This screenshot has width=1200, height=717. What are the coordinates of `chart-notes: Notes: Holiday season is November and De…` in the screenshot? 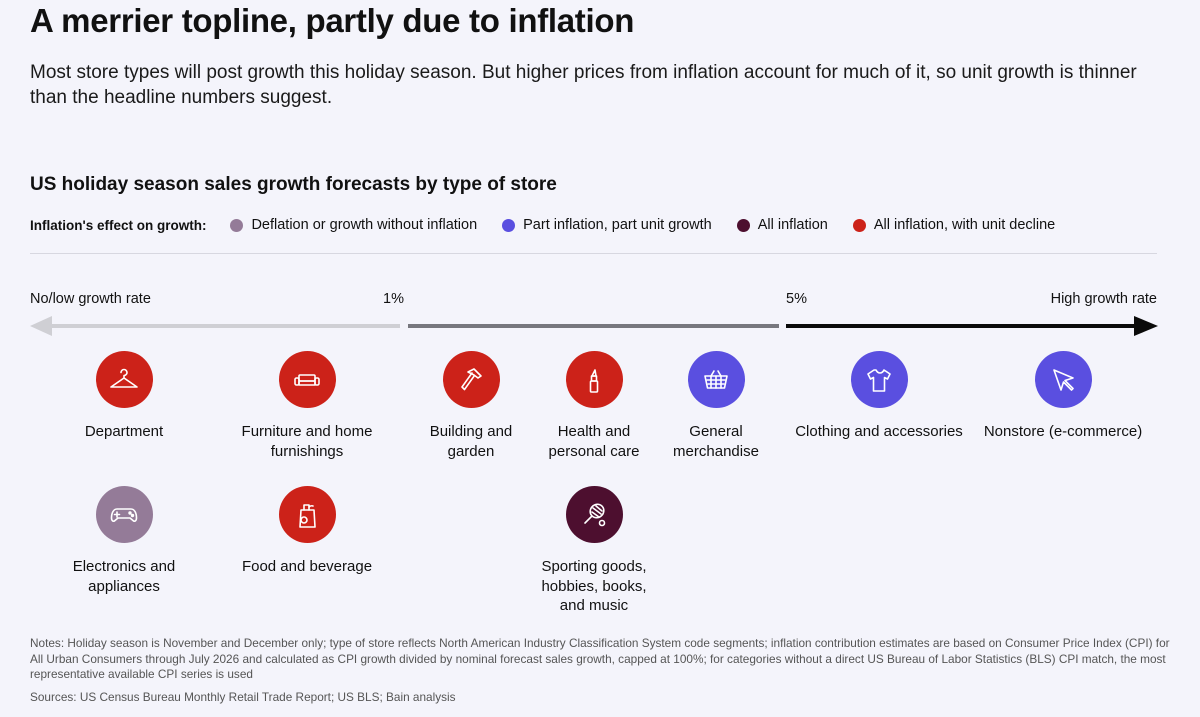 It's located at (600, 658).